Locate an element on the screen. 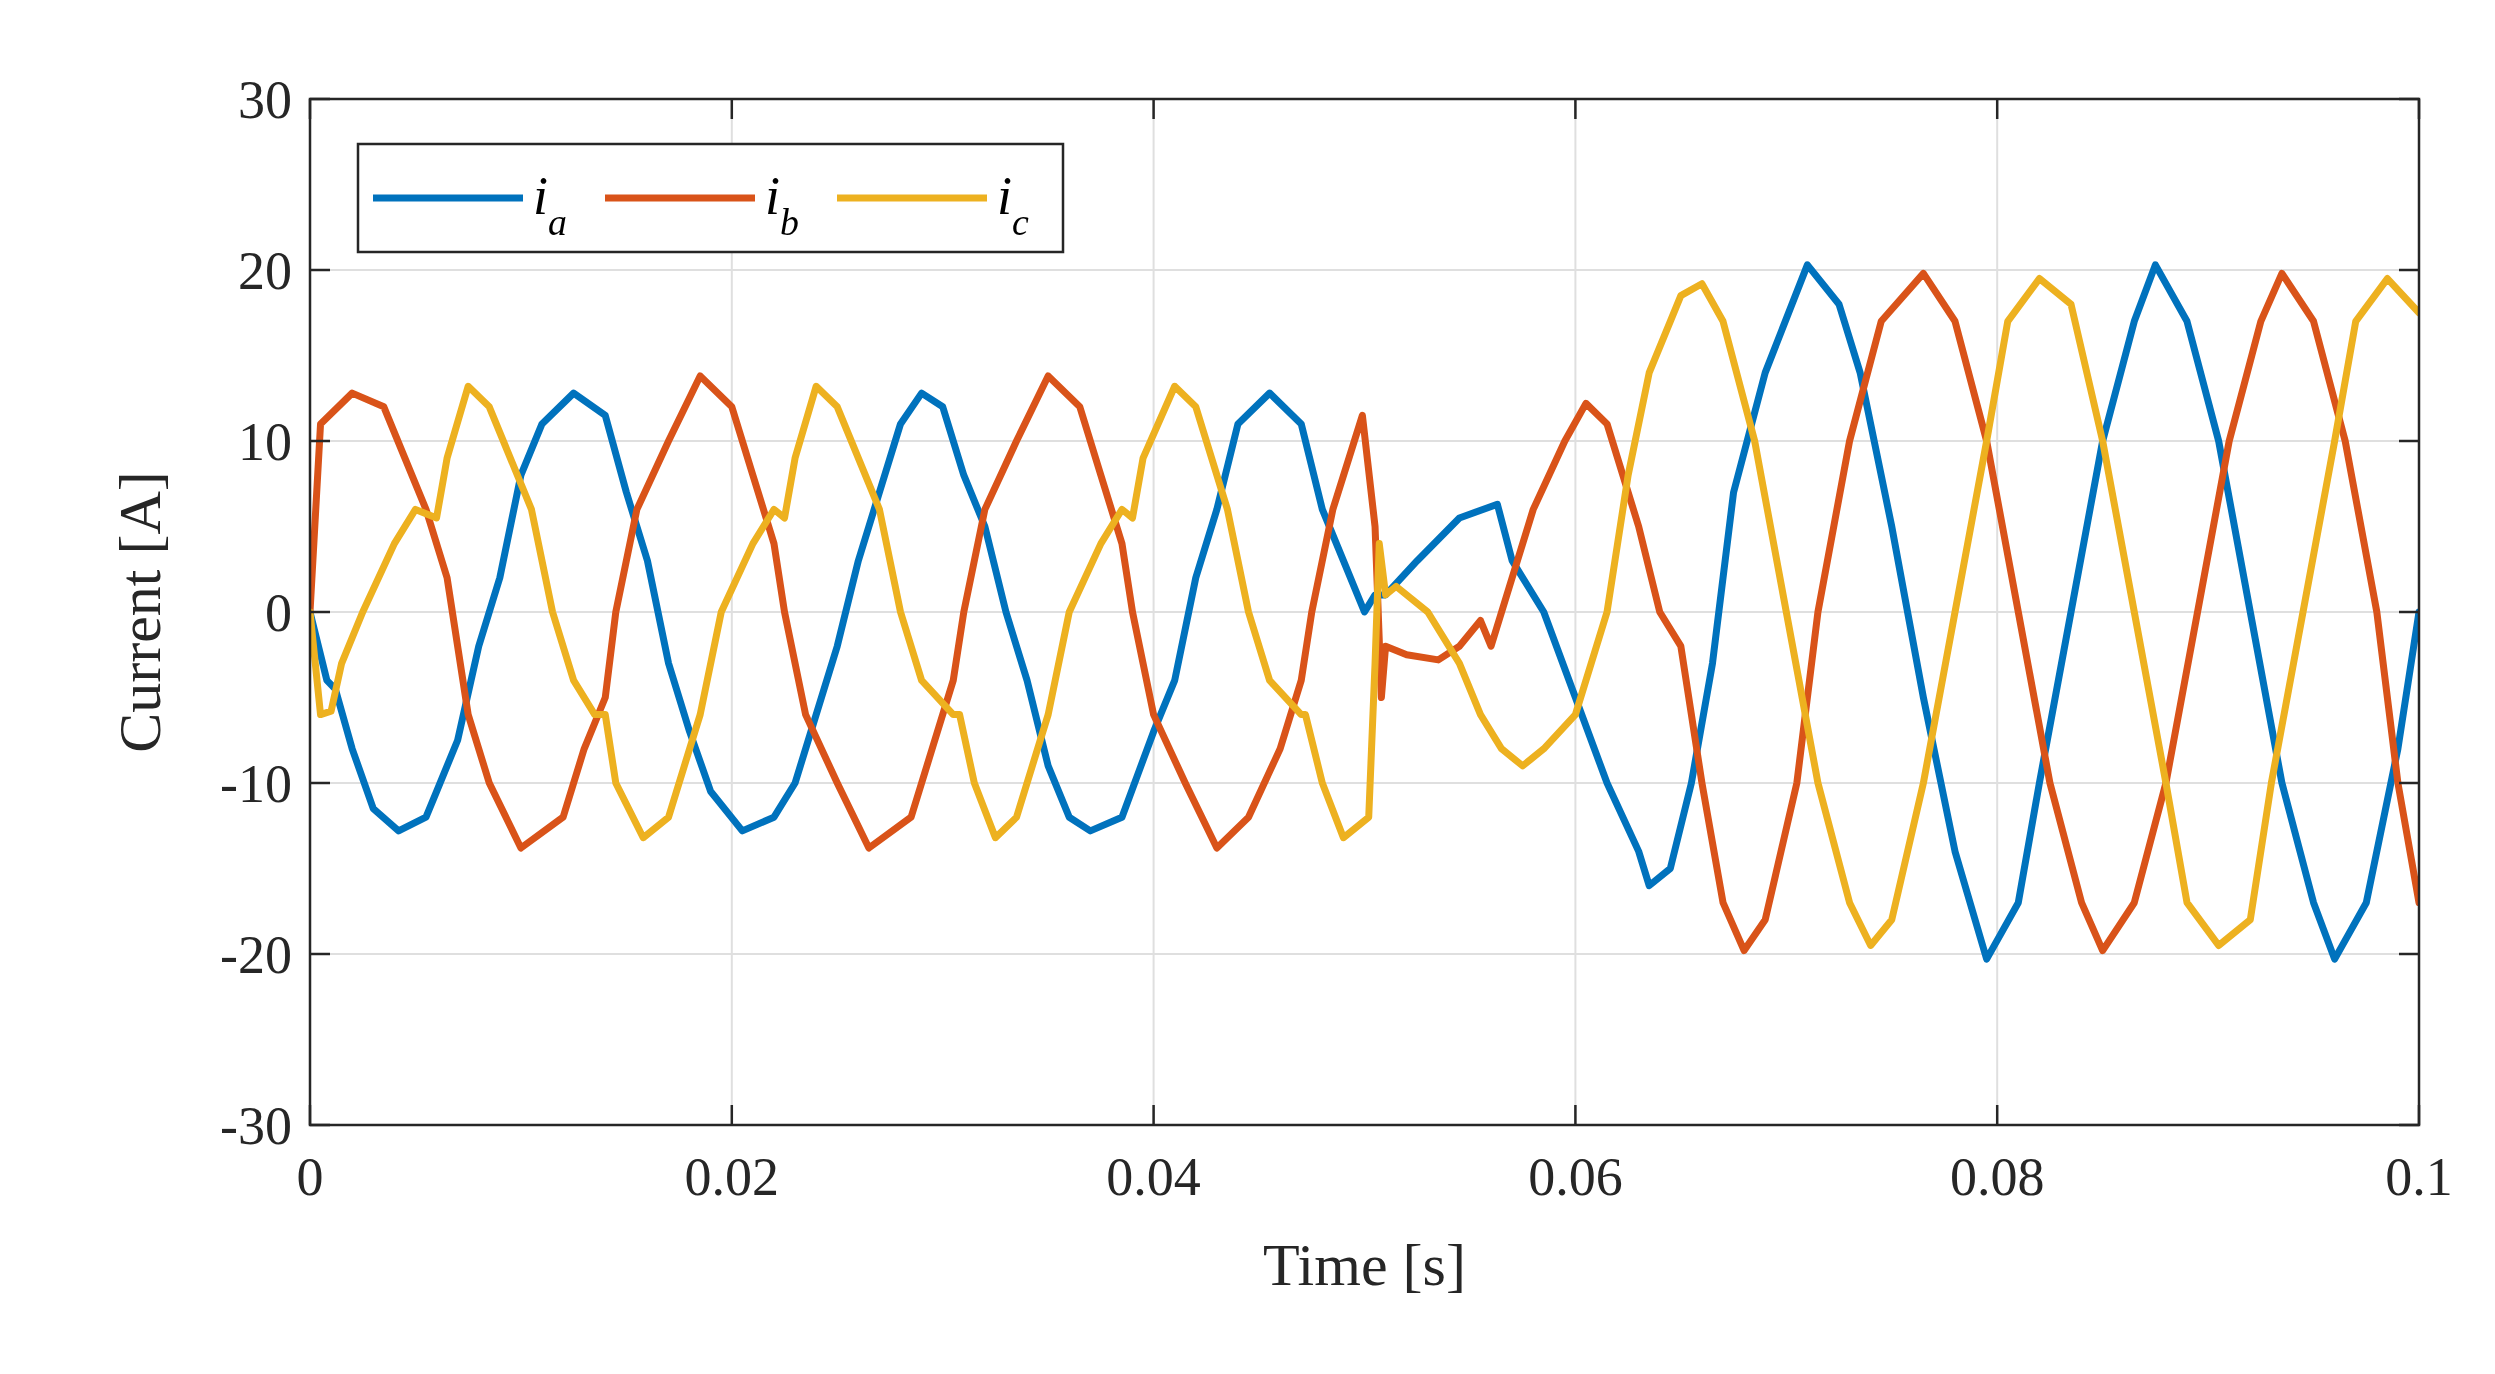  legend-label: i$_{c}$ is located at coordinates (1013, 205).